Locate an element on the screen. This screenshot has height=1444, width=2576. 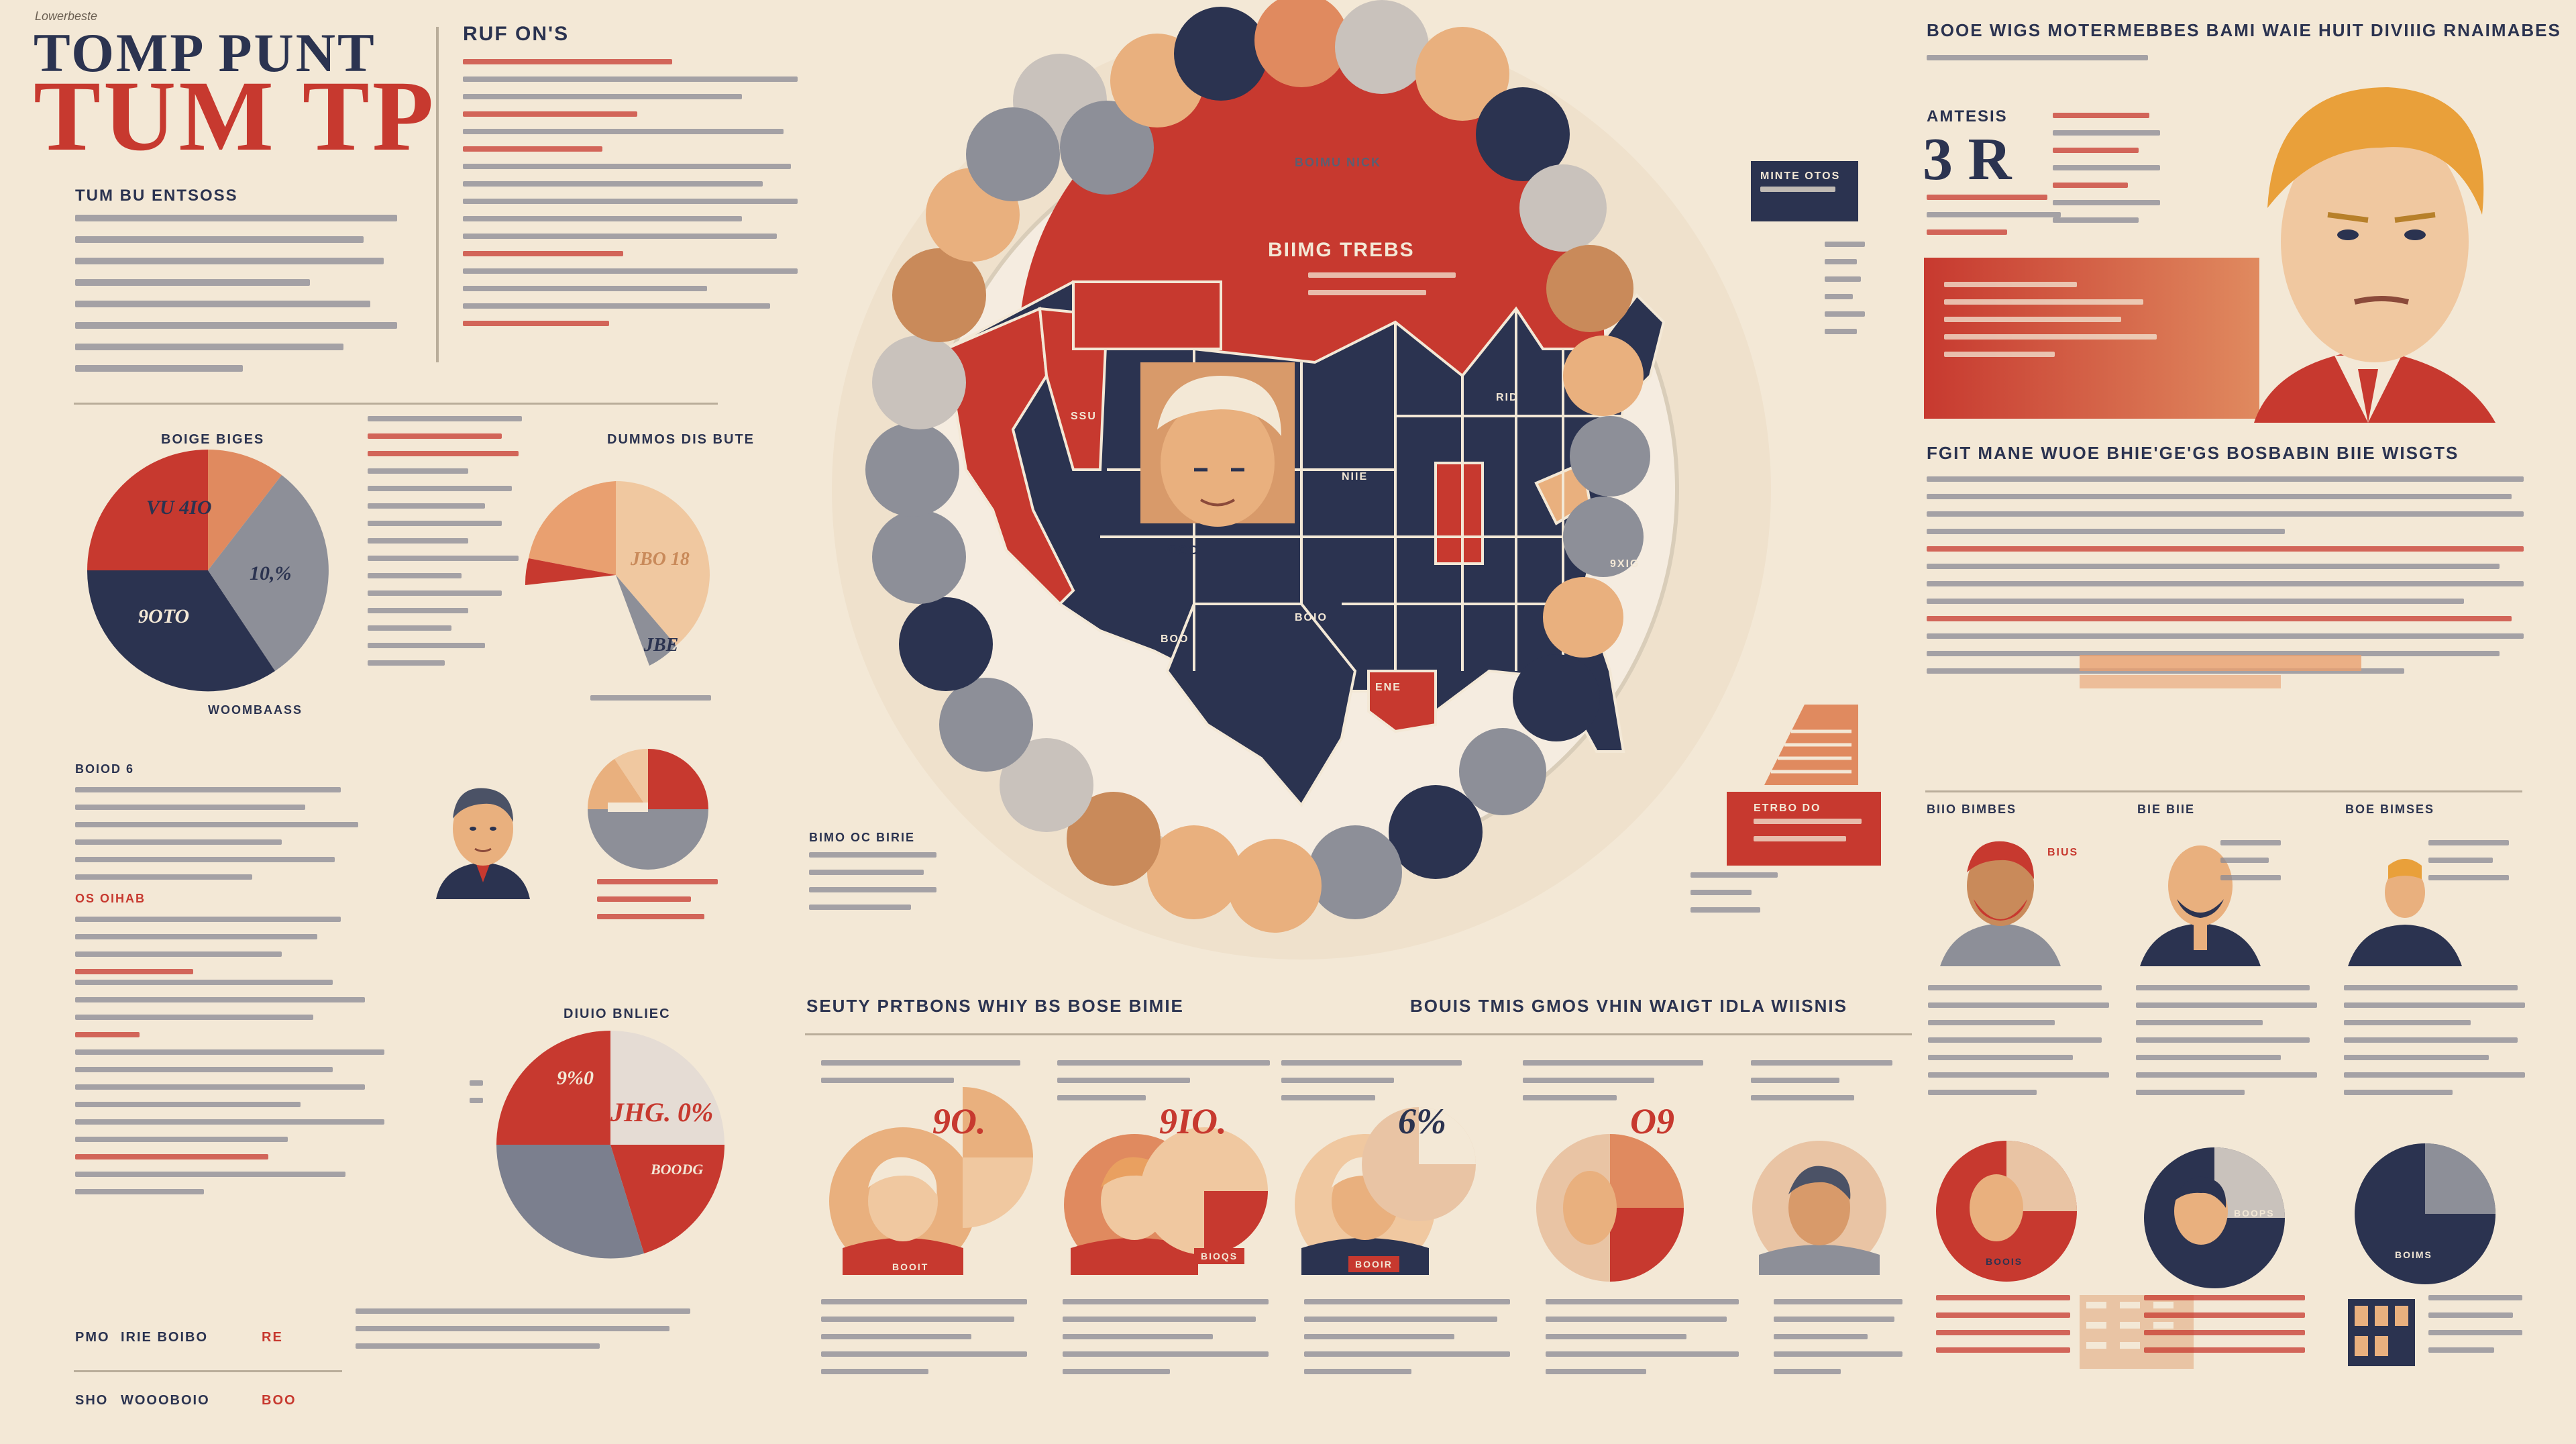
pie-chart-small is located at coordinates (648, 809).